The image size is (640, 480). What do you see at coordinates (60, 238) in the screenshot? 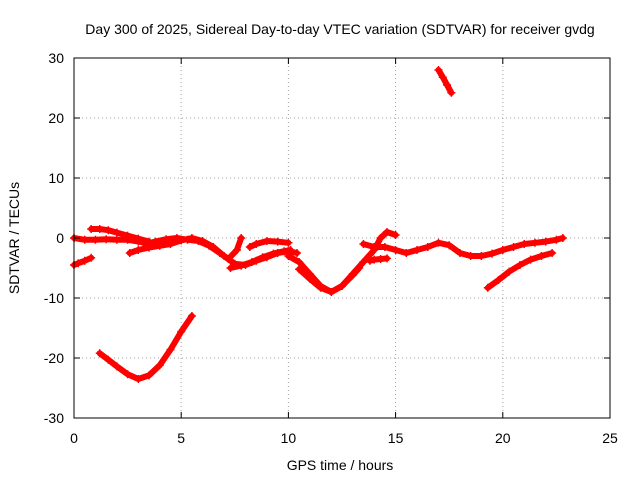
I see `y-tick-label: 0` at bounding box center [60, 238].